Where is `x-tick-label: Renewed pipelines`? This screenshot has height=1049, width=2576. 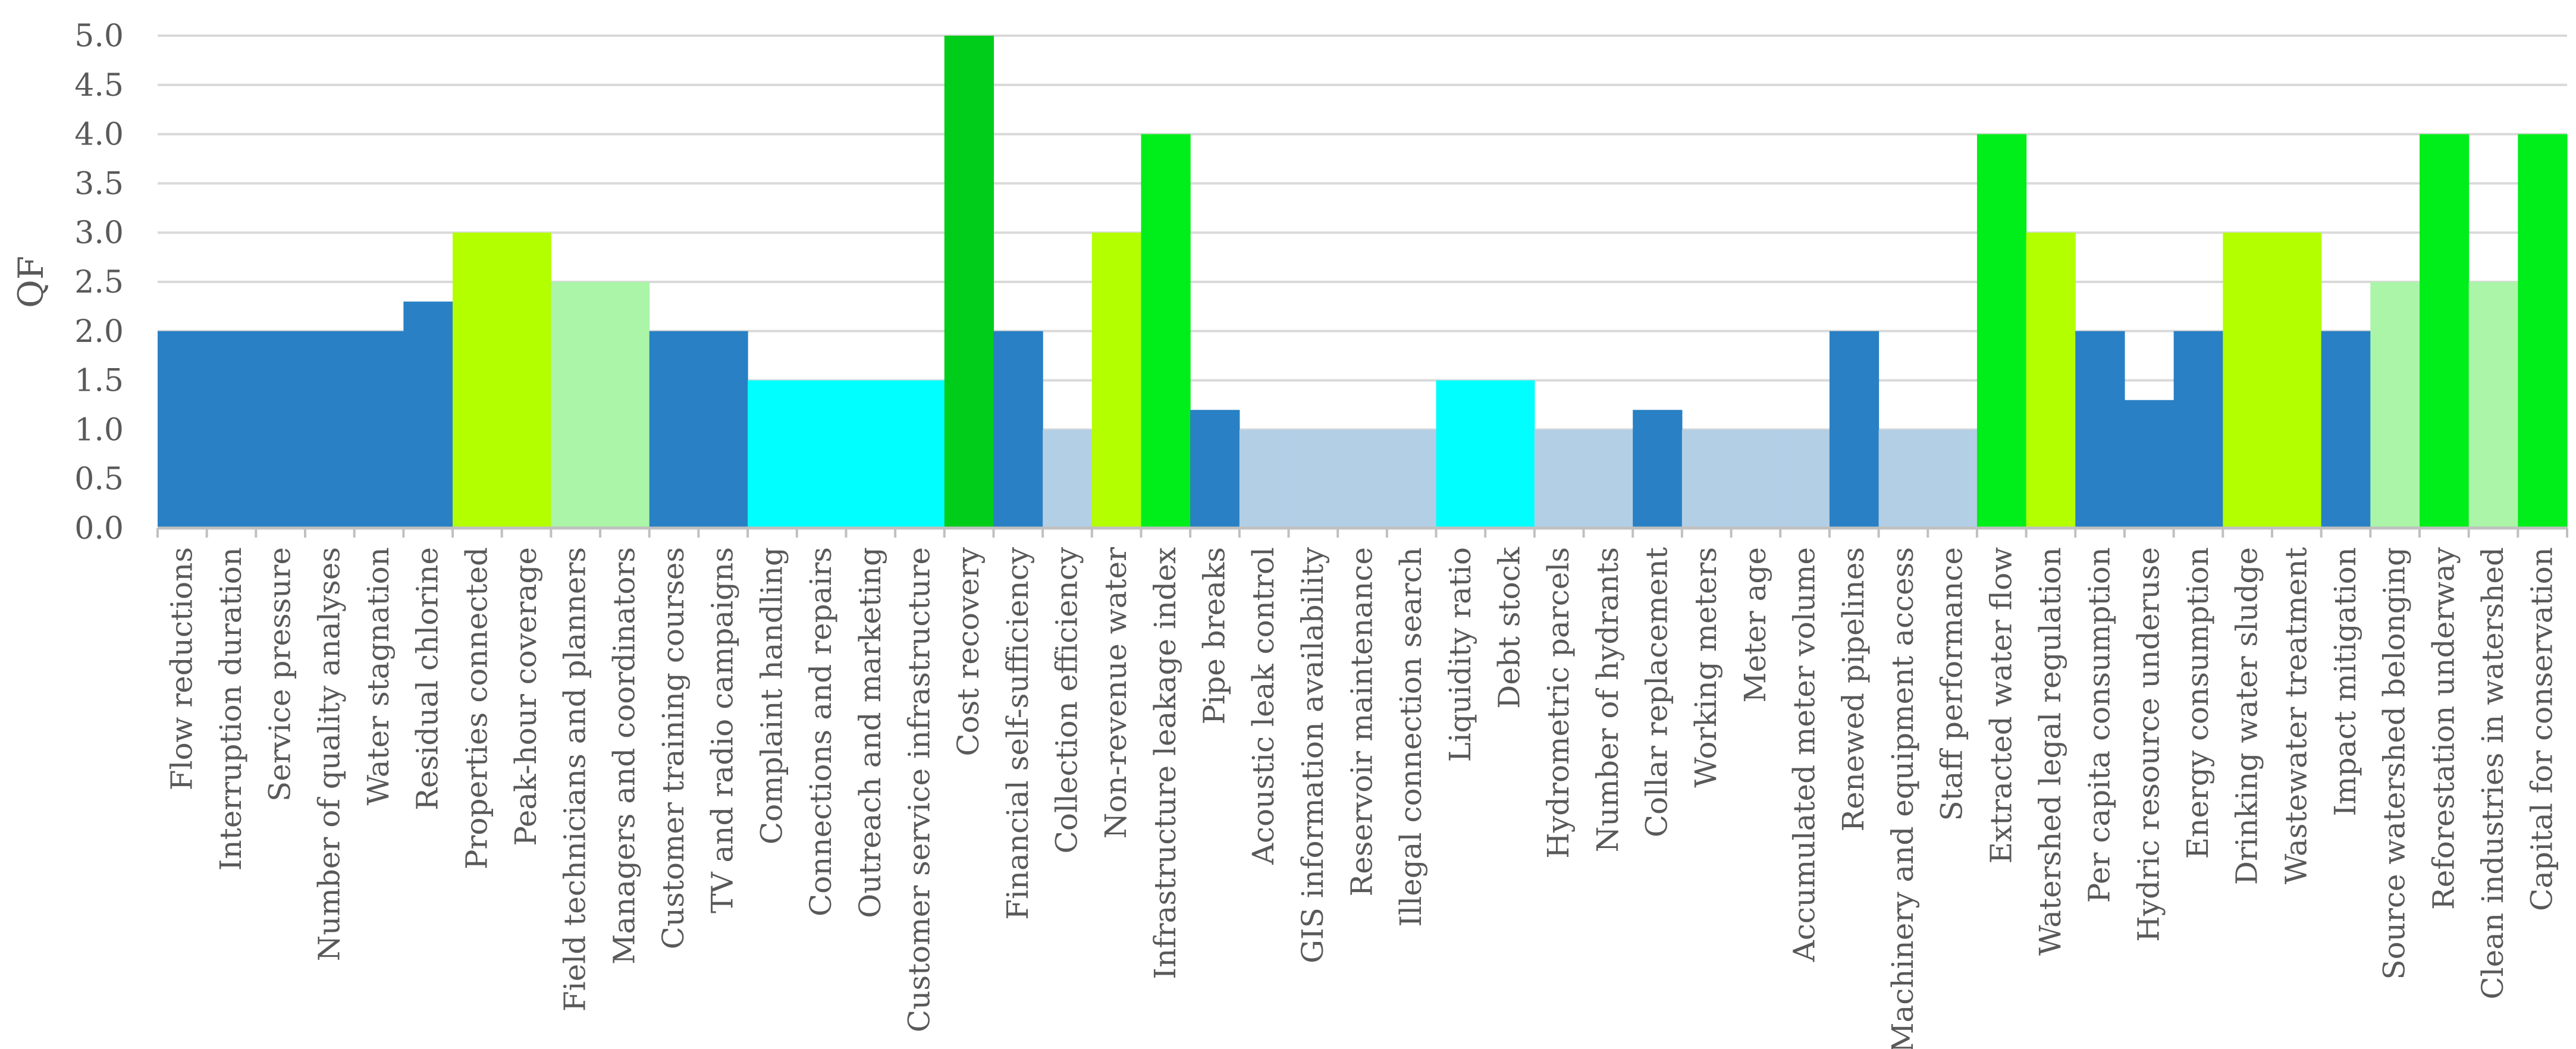
x-tick-label: Renewed pipelines is located at coordinates (1853, 689).